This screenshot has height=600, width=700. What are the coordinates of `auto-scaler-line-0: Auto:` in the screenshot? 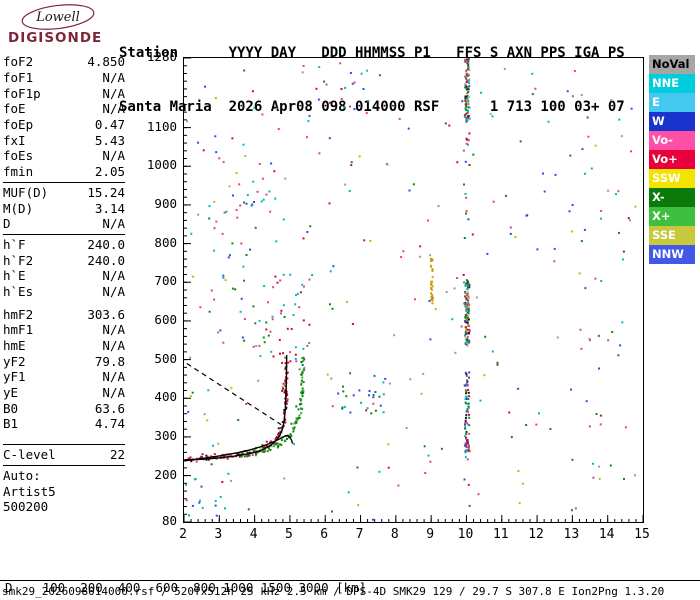 It's located at (22, 475).